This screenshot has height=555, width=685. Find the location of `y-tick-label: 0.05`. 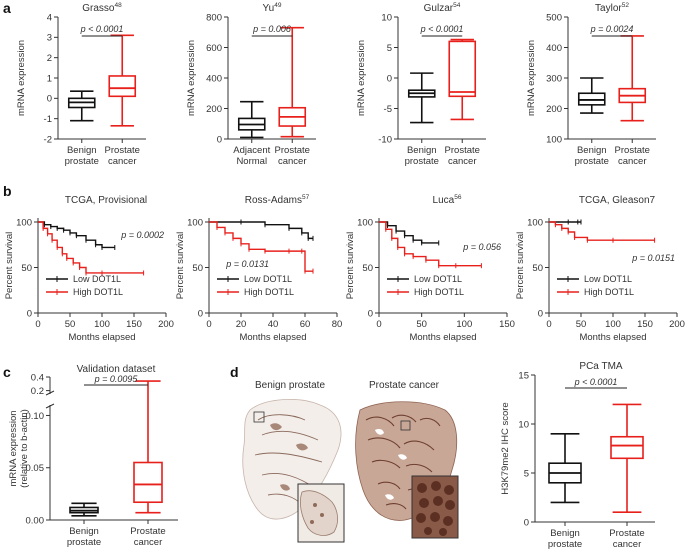

y-tick-label: 0.05 is located at coordinates (35, 468).